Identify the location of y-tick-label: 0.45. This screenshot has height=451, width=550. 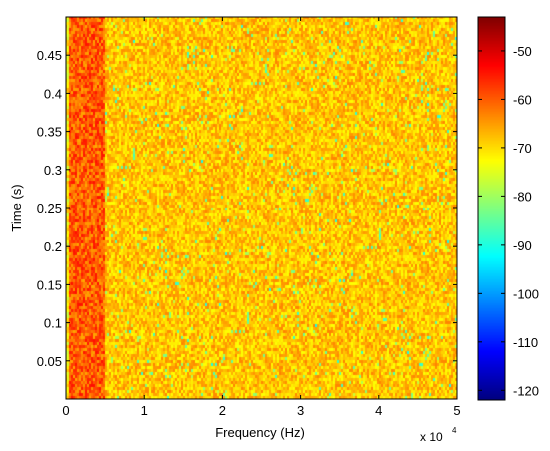
(49, 55).